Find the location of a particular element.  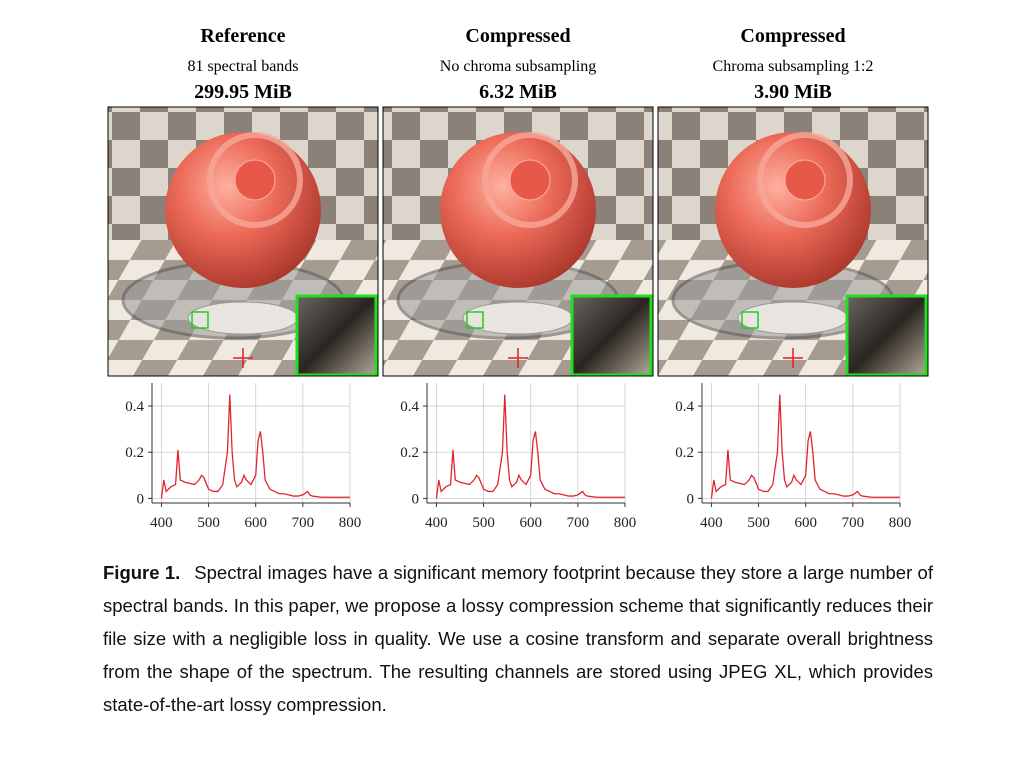

panel-subtitle: No chroma subsampling is located at coordinates (518, 66).